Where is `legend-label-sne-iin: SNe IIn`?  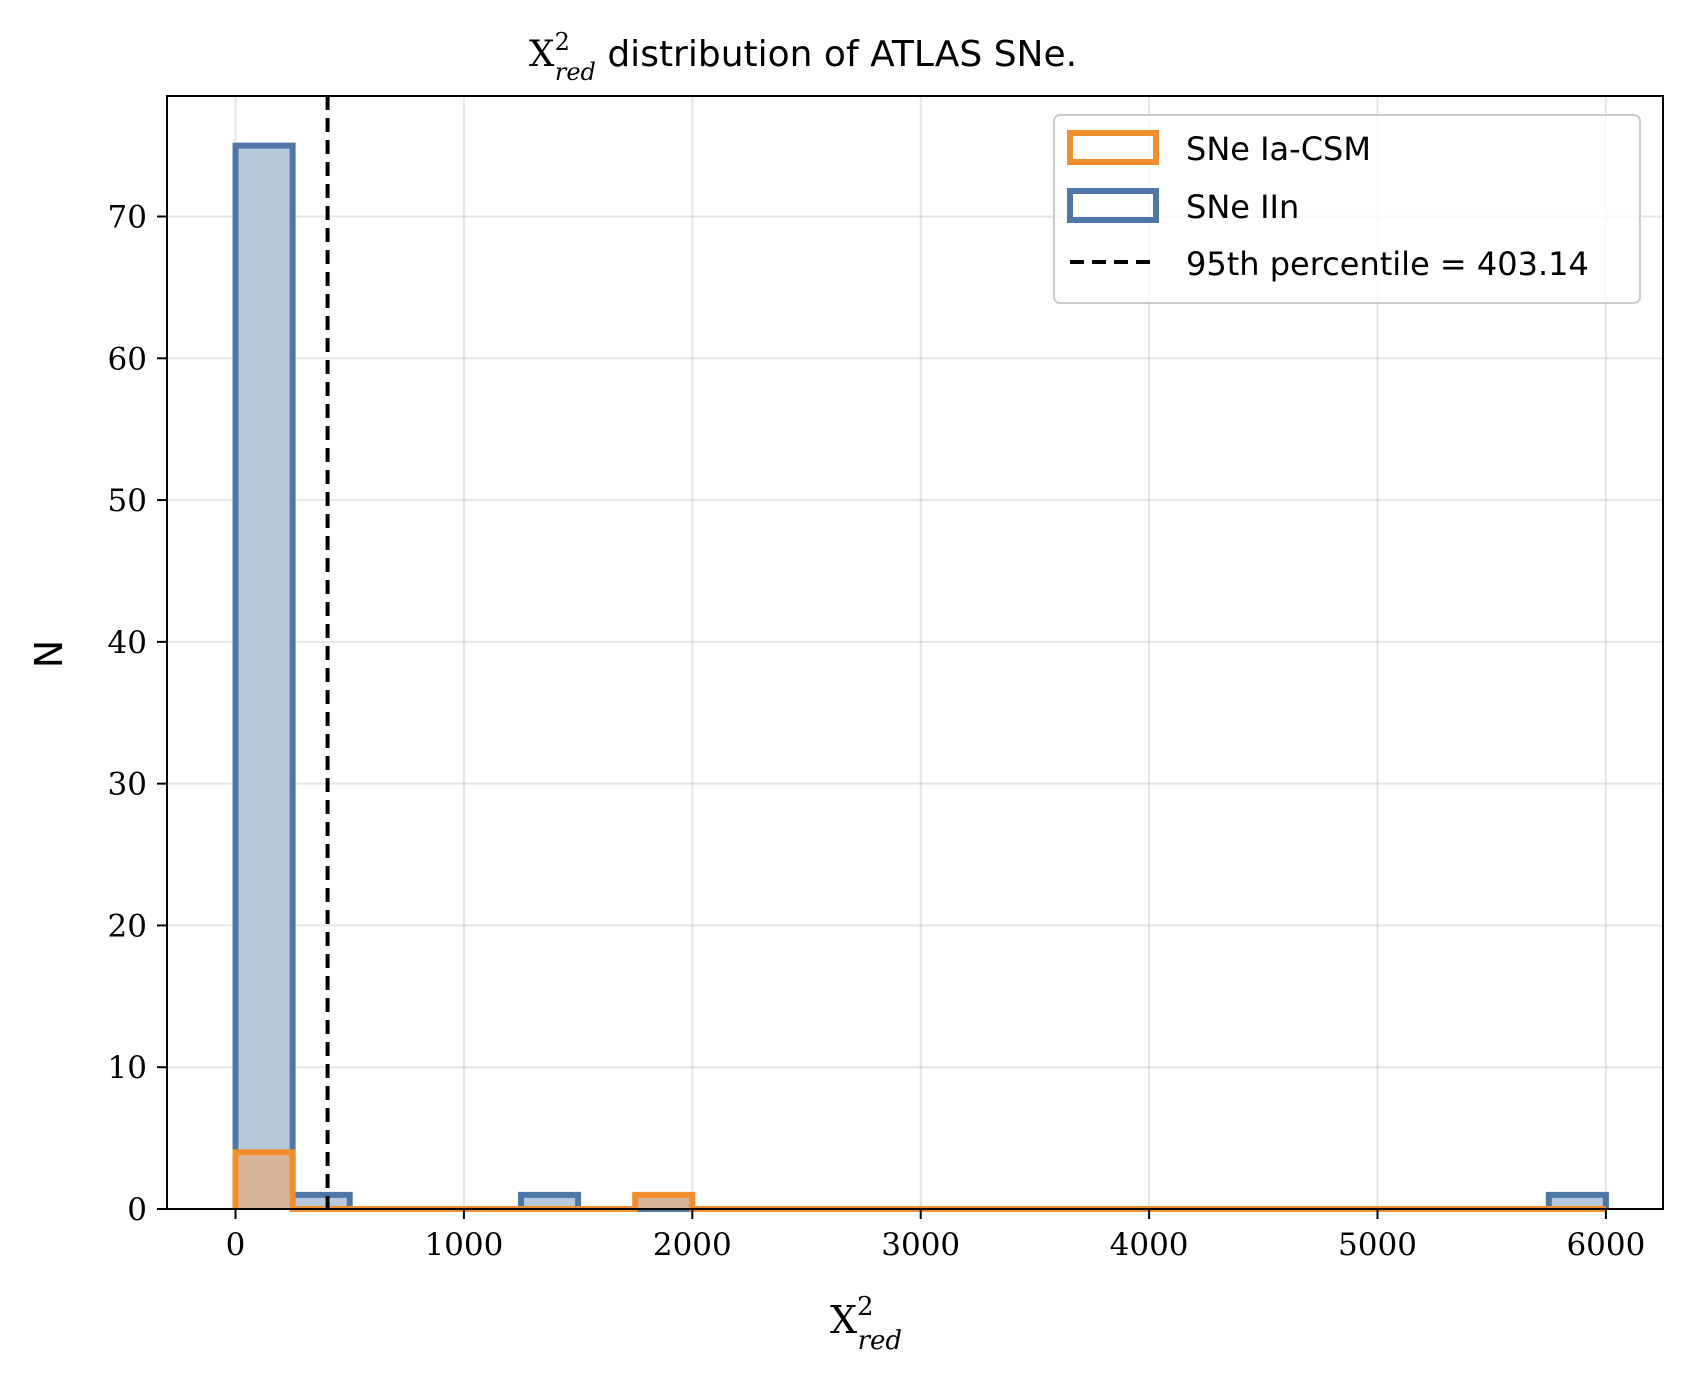
legend-label-sne-iin: SNe IIn is located at coordinates (1242, 207).